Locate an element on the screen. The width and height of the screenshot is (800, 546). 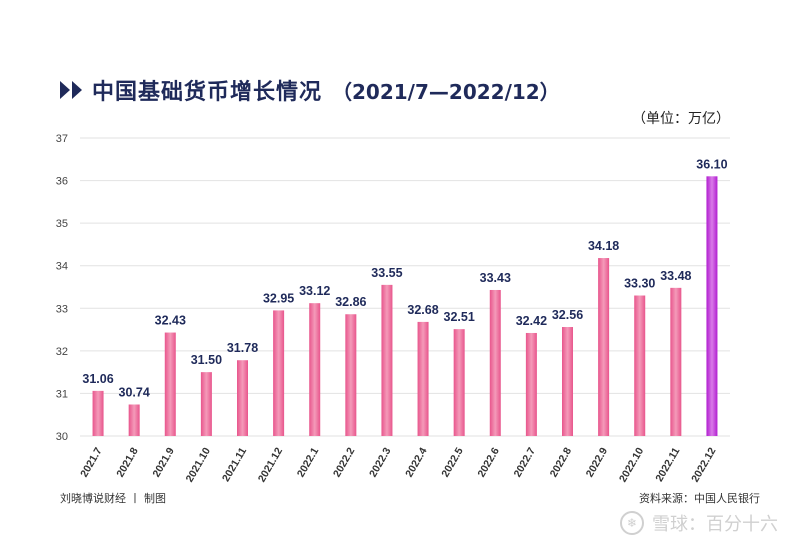
data-label: 33.12 is located at coordinates (314, 291).